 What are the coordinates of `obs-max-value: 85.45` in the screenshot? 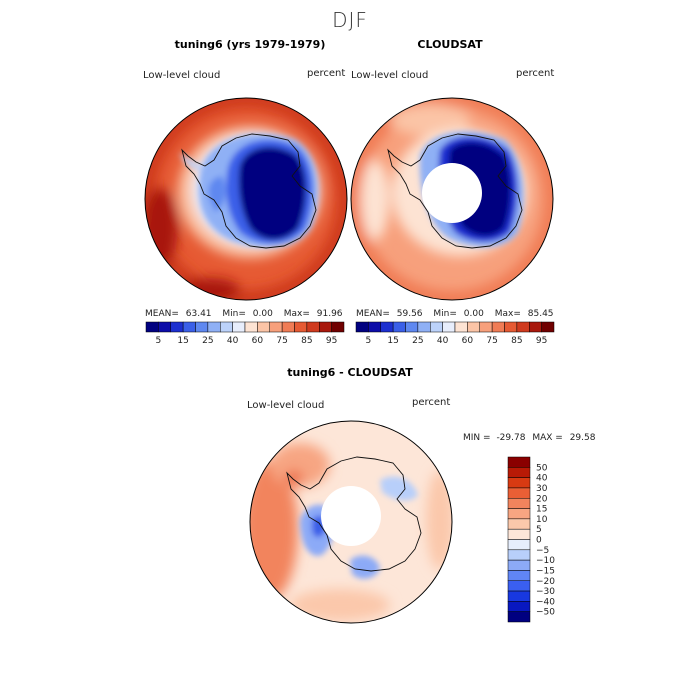 It's located at (540, 314).